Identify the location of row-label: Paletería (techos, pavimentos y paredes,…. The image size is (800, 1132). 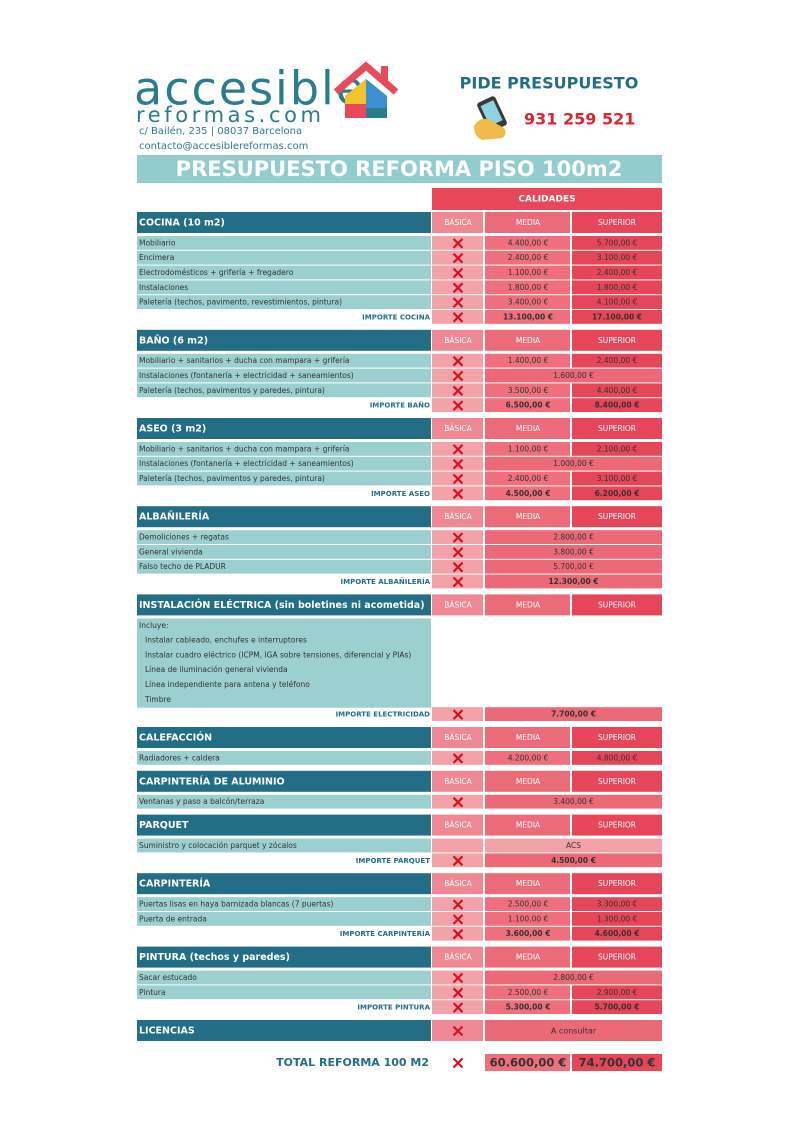
(232, 390).